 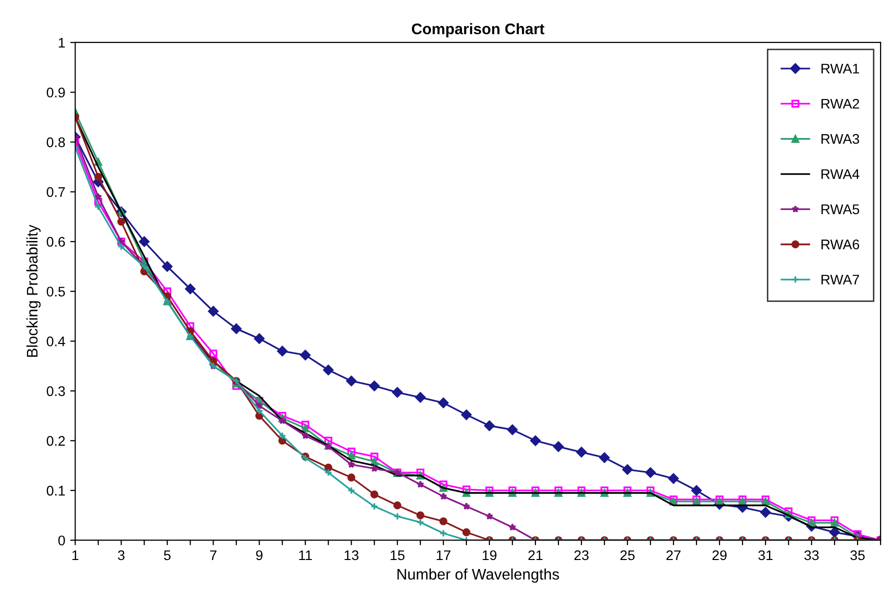 I want to click on x-tick-label: 33, so click(x=811, y=555).